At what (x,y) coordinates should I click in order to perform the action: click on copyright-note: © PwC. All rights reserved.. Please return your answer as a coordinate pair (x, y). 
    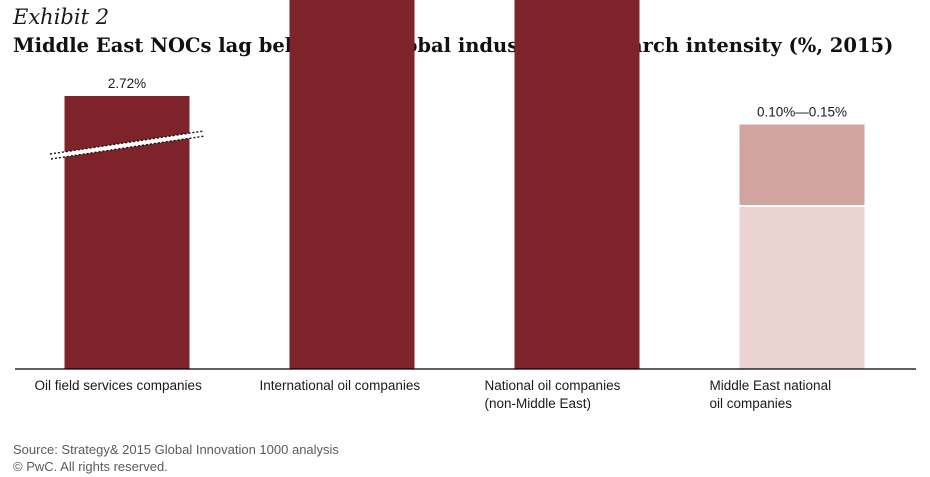
    Looking at the image, I should click on (90, 466).